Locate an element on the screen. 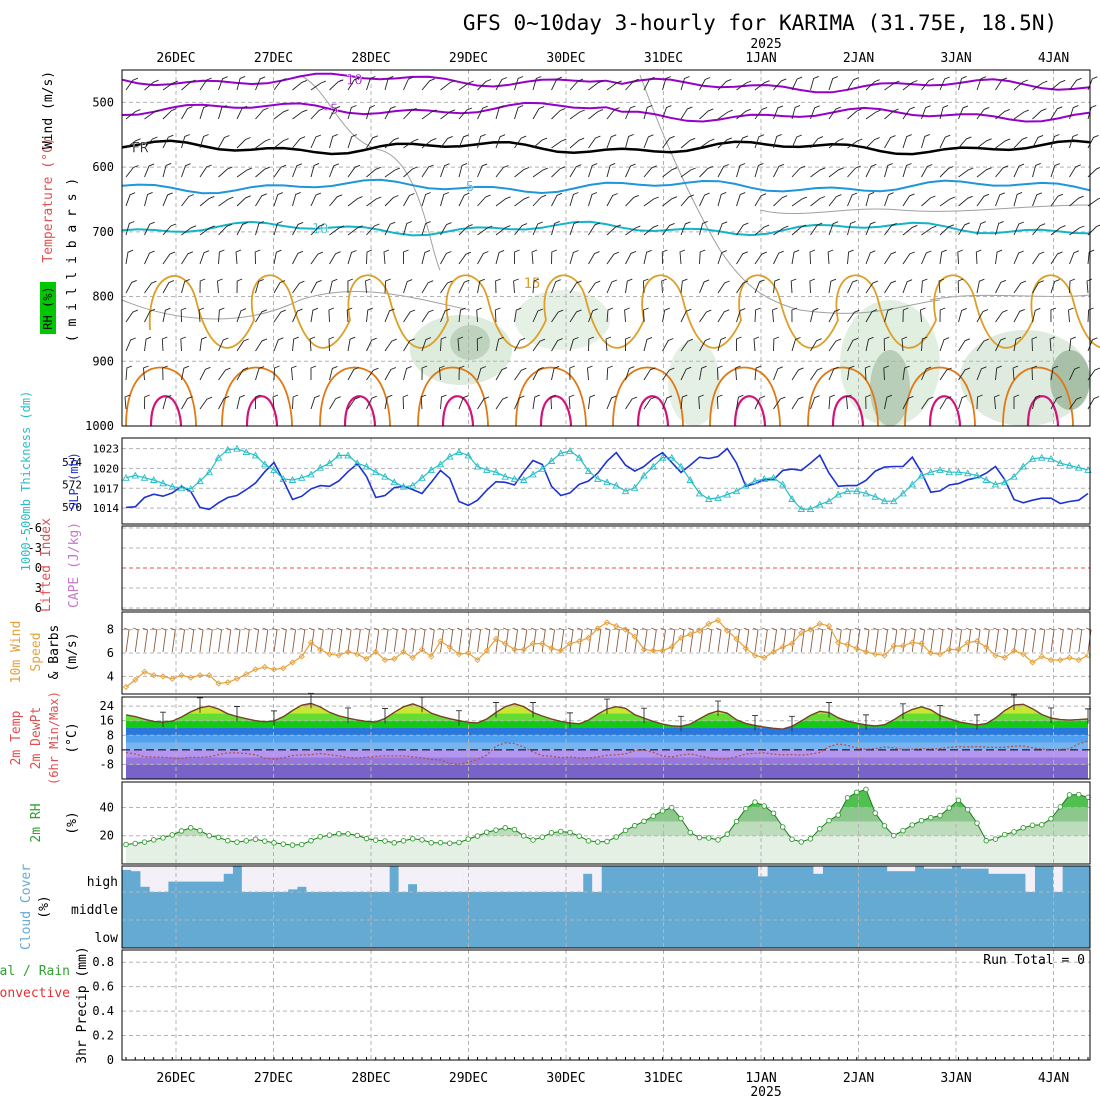 Image resolution: width=1100 pixels, height=1100 pixels. rh-label-band is located at coordinates (48, 308).